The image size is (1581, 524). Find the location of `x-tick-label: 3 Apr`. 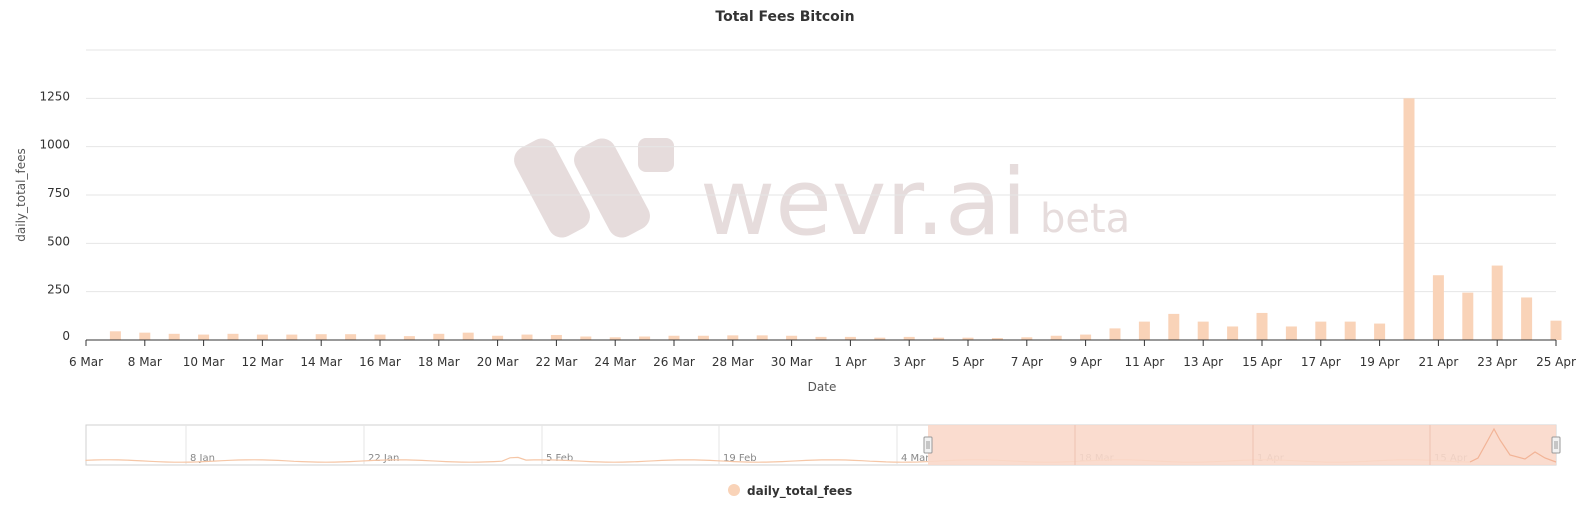

x-tick-label: 3 Apr is located at coordinates (909, 362).